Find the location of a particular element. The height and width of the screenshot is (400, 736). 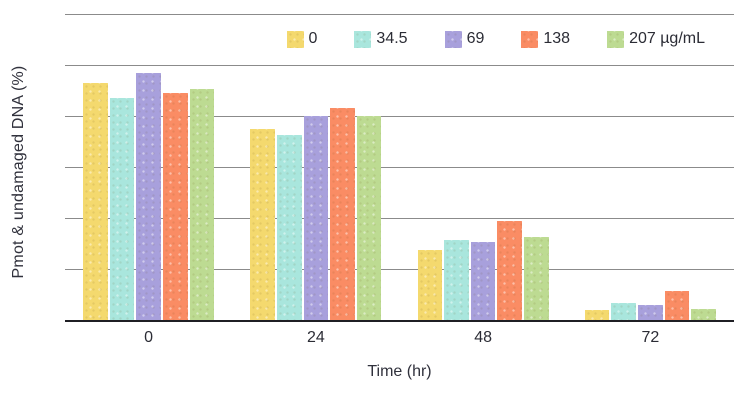

bar-series-34.5-time-48 is located at coordinates (456, 279).